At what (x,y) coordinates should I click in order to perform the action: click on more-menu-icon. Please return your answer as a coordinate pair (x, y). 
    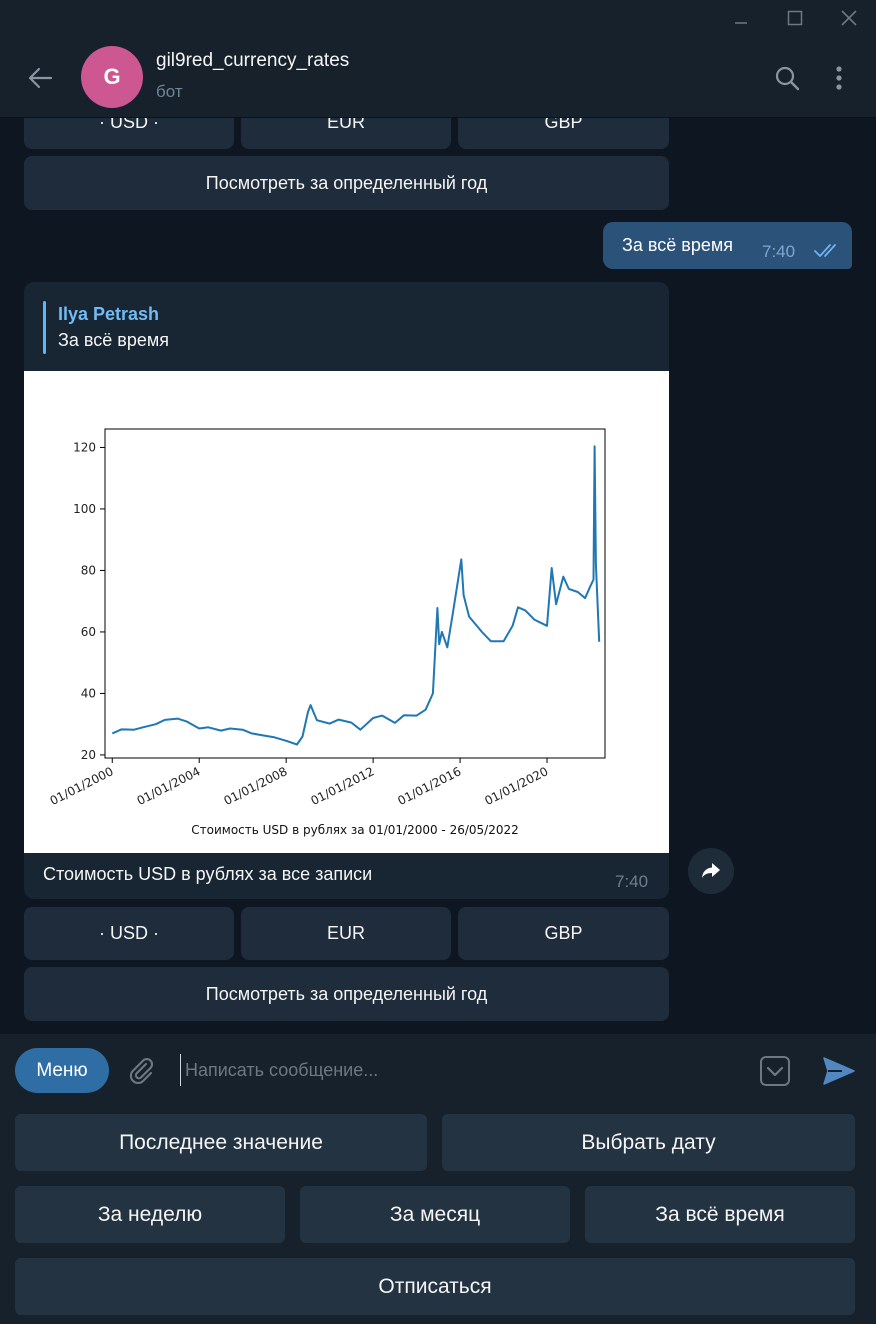
    Looking at the image, I should click on (839, 78).